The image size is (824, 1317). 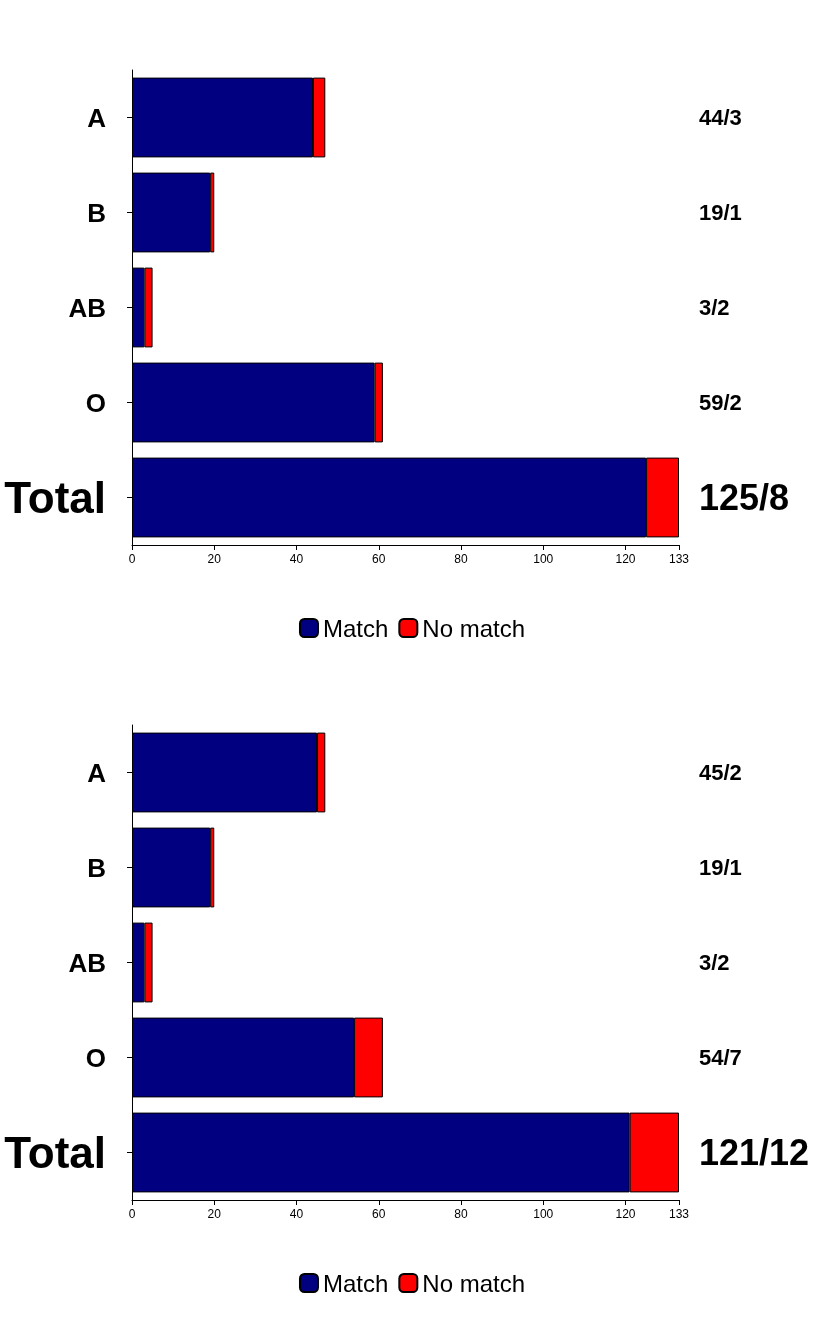 I want to click on text: 54/7, so click(x=720, y=1057).